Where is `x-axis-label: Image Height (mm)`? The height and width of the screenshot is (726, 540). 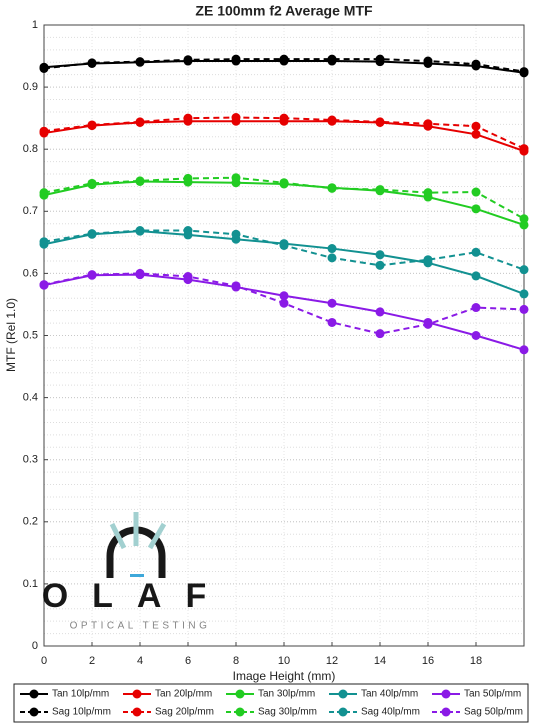
x-axis-label: Image Height (mm) is located at coordinates (284, 676).